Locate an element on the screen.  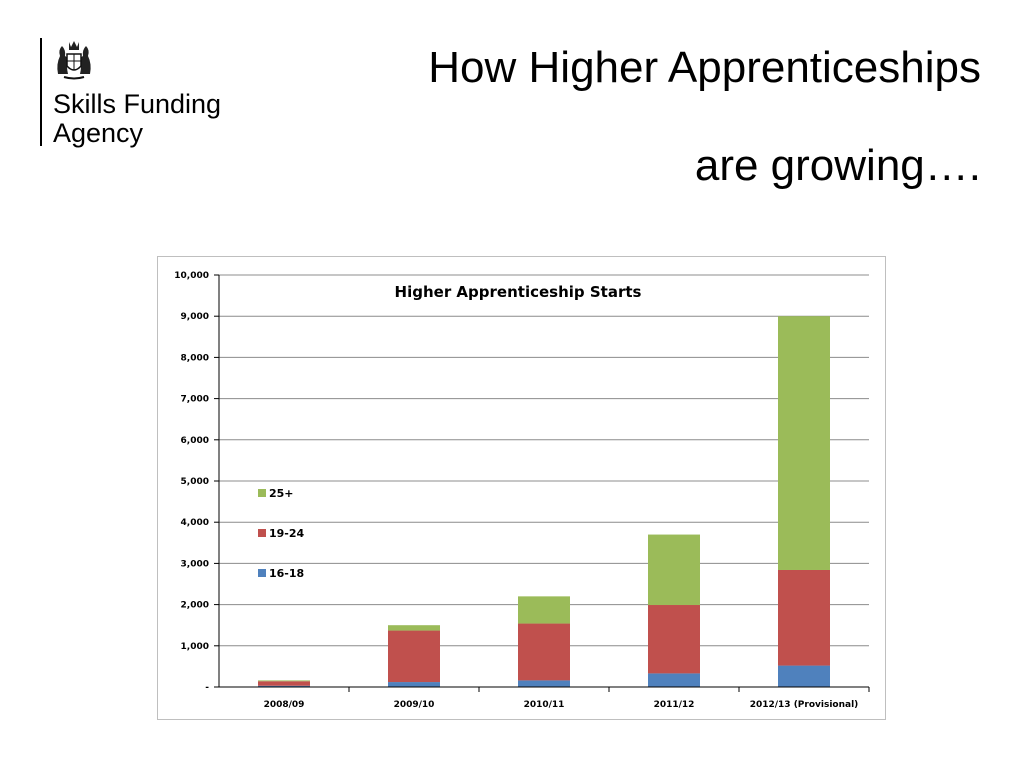
y-tick-label: 8,000 is located at coordinates (195, 358).